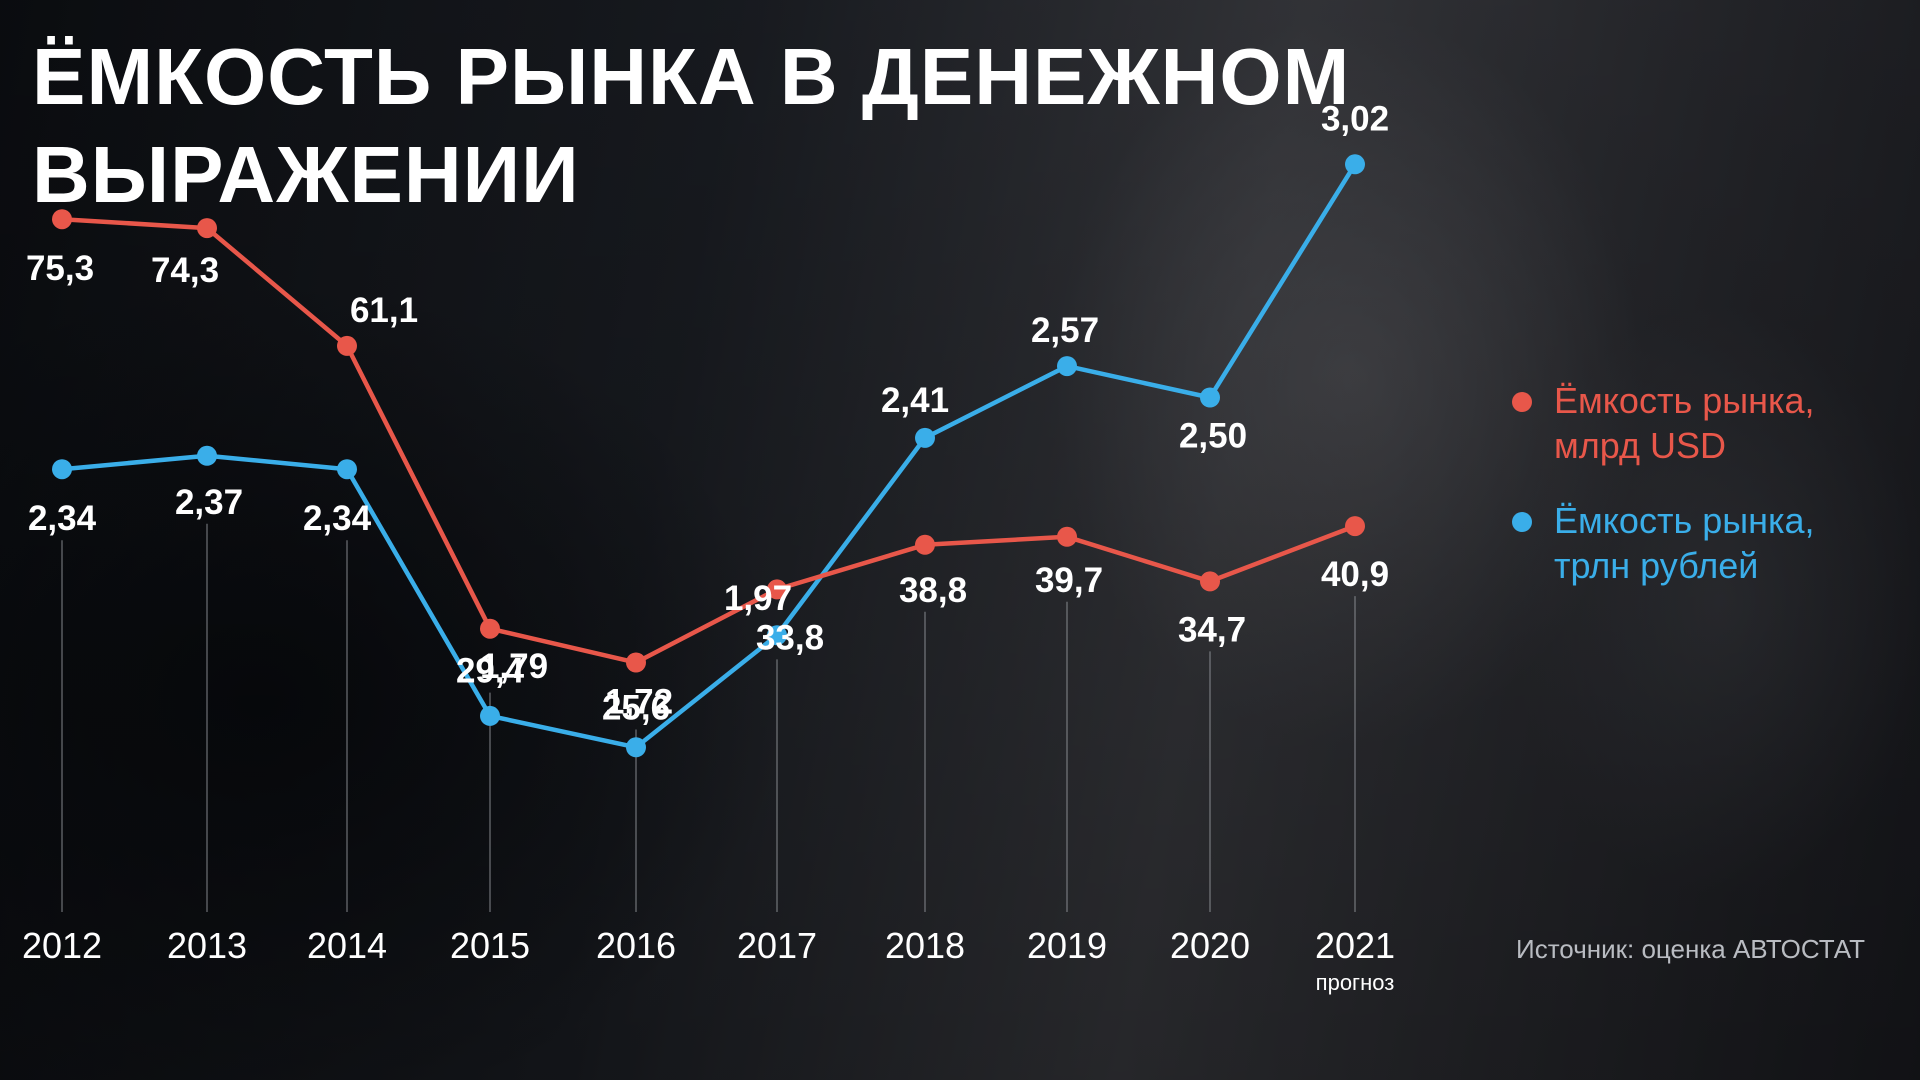  I want to click on data-point-usd-2020, so click(1210, 581).